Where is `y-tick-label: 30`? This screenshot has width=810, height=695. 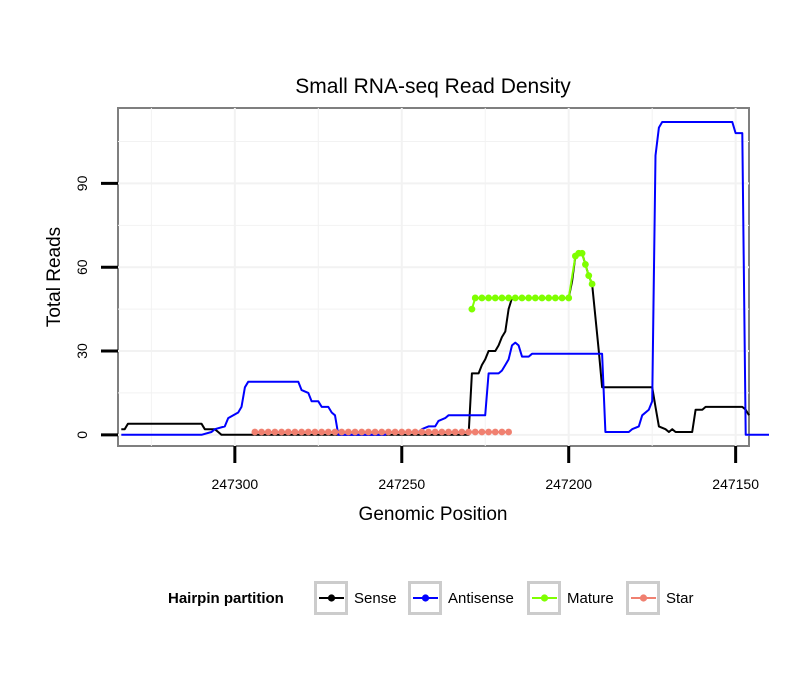
y-tick-label: 30 is located at coordinates (82, 351).